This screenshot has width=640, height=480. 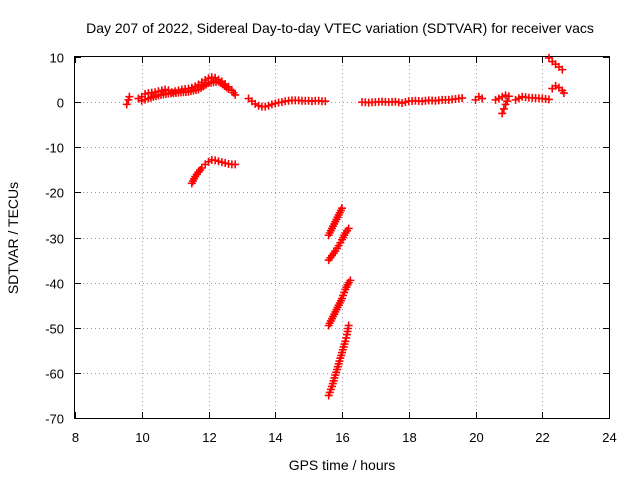 What do you see at coordinates (54, 419) in the screenshot?
I see `y-tick-label: -70` at bounding box center [54, 419].